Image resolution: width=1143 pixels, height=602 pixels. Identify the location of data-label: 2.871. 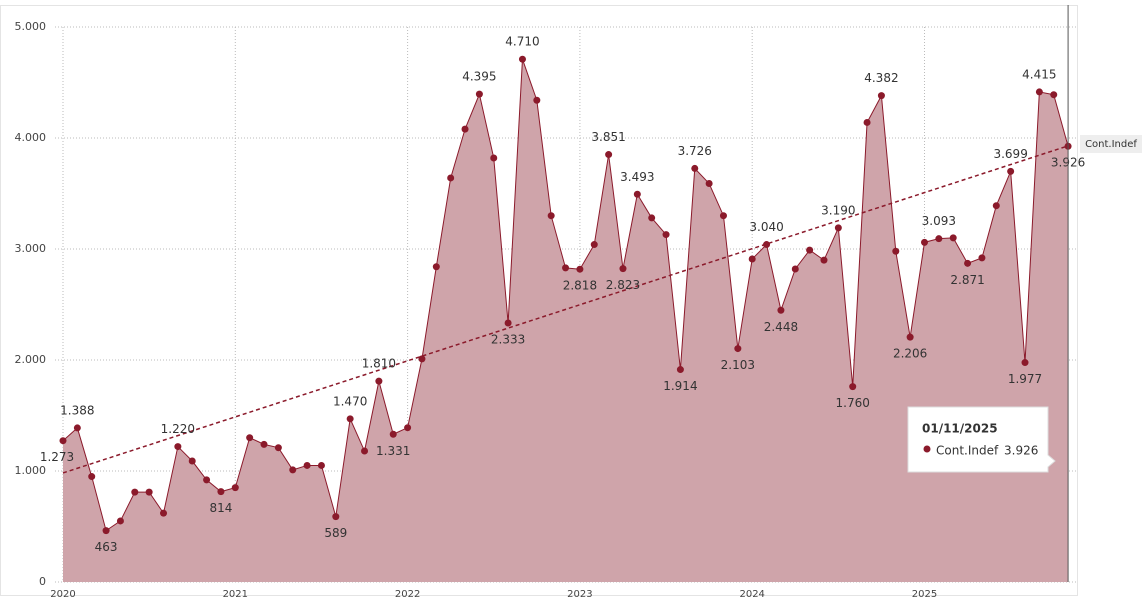
(967, 280).